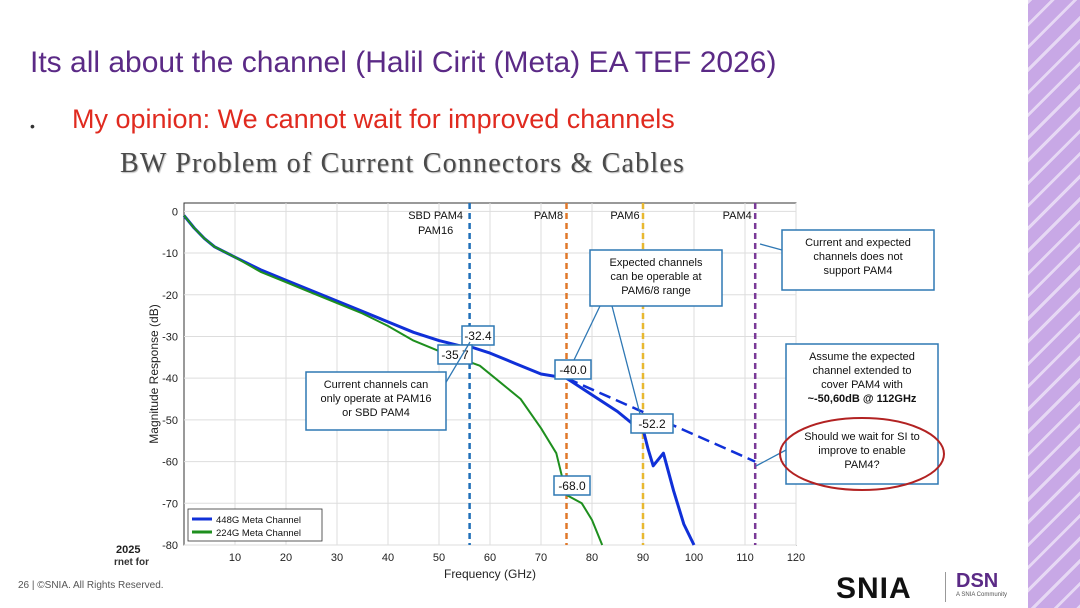 This screenshot has width=1080, height=608. Describe the element at coordinates (439, 558) in the screenshot. I see `x-tick-label: 50` at that location.